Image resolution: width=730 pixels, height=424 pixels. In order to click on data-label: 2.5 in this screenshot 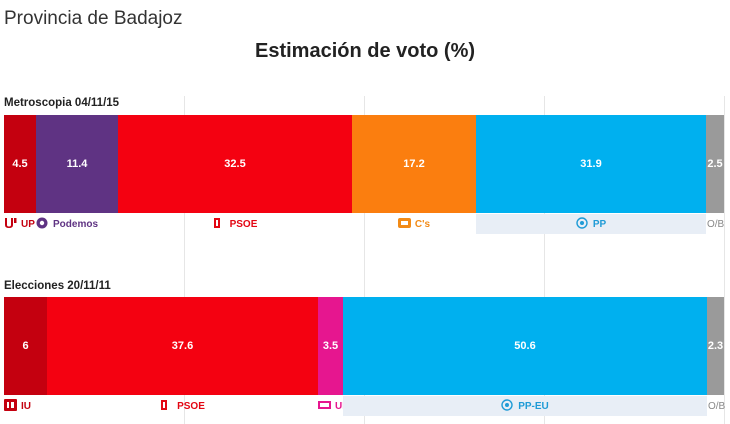, I will do `click(715, 164)`.